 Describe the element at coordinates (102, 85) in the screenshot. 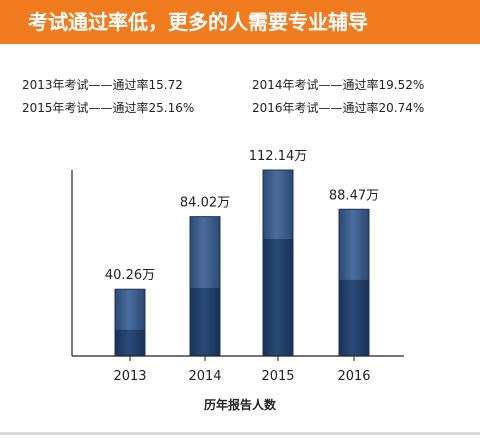

I see `stat-2013: 2013年考试——通过率15.72` at that location.